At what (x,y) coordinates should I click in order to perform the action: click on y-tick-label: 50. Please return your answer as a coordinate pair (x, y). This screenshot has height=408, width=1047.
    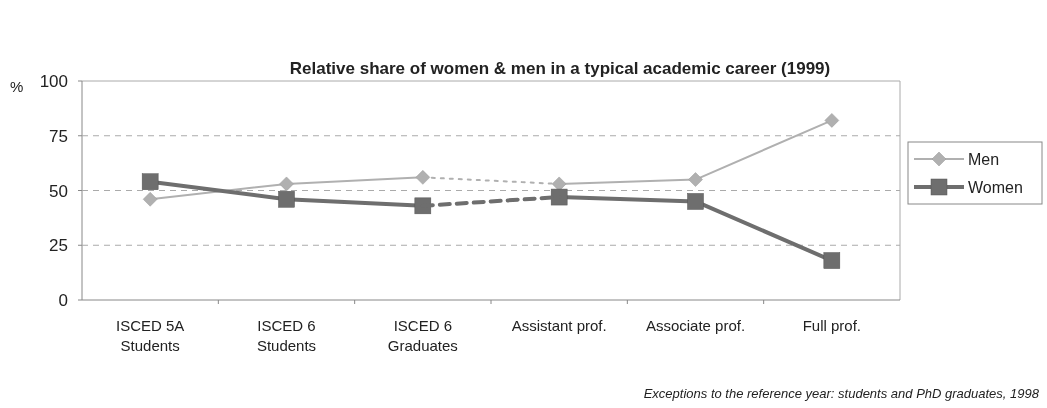
    Looking at the image, I should click on (58, 191).